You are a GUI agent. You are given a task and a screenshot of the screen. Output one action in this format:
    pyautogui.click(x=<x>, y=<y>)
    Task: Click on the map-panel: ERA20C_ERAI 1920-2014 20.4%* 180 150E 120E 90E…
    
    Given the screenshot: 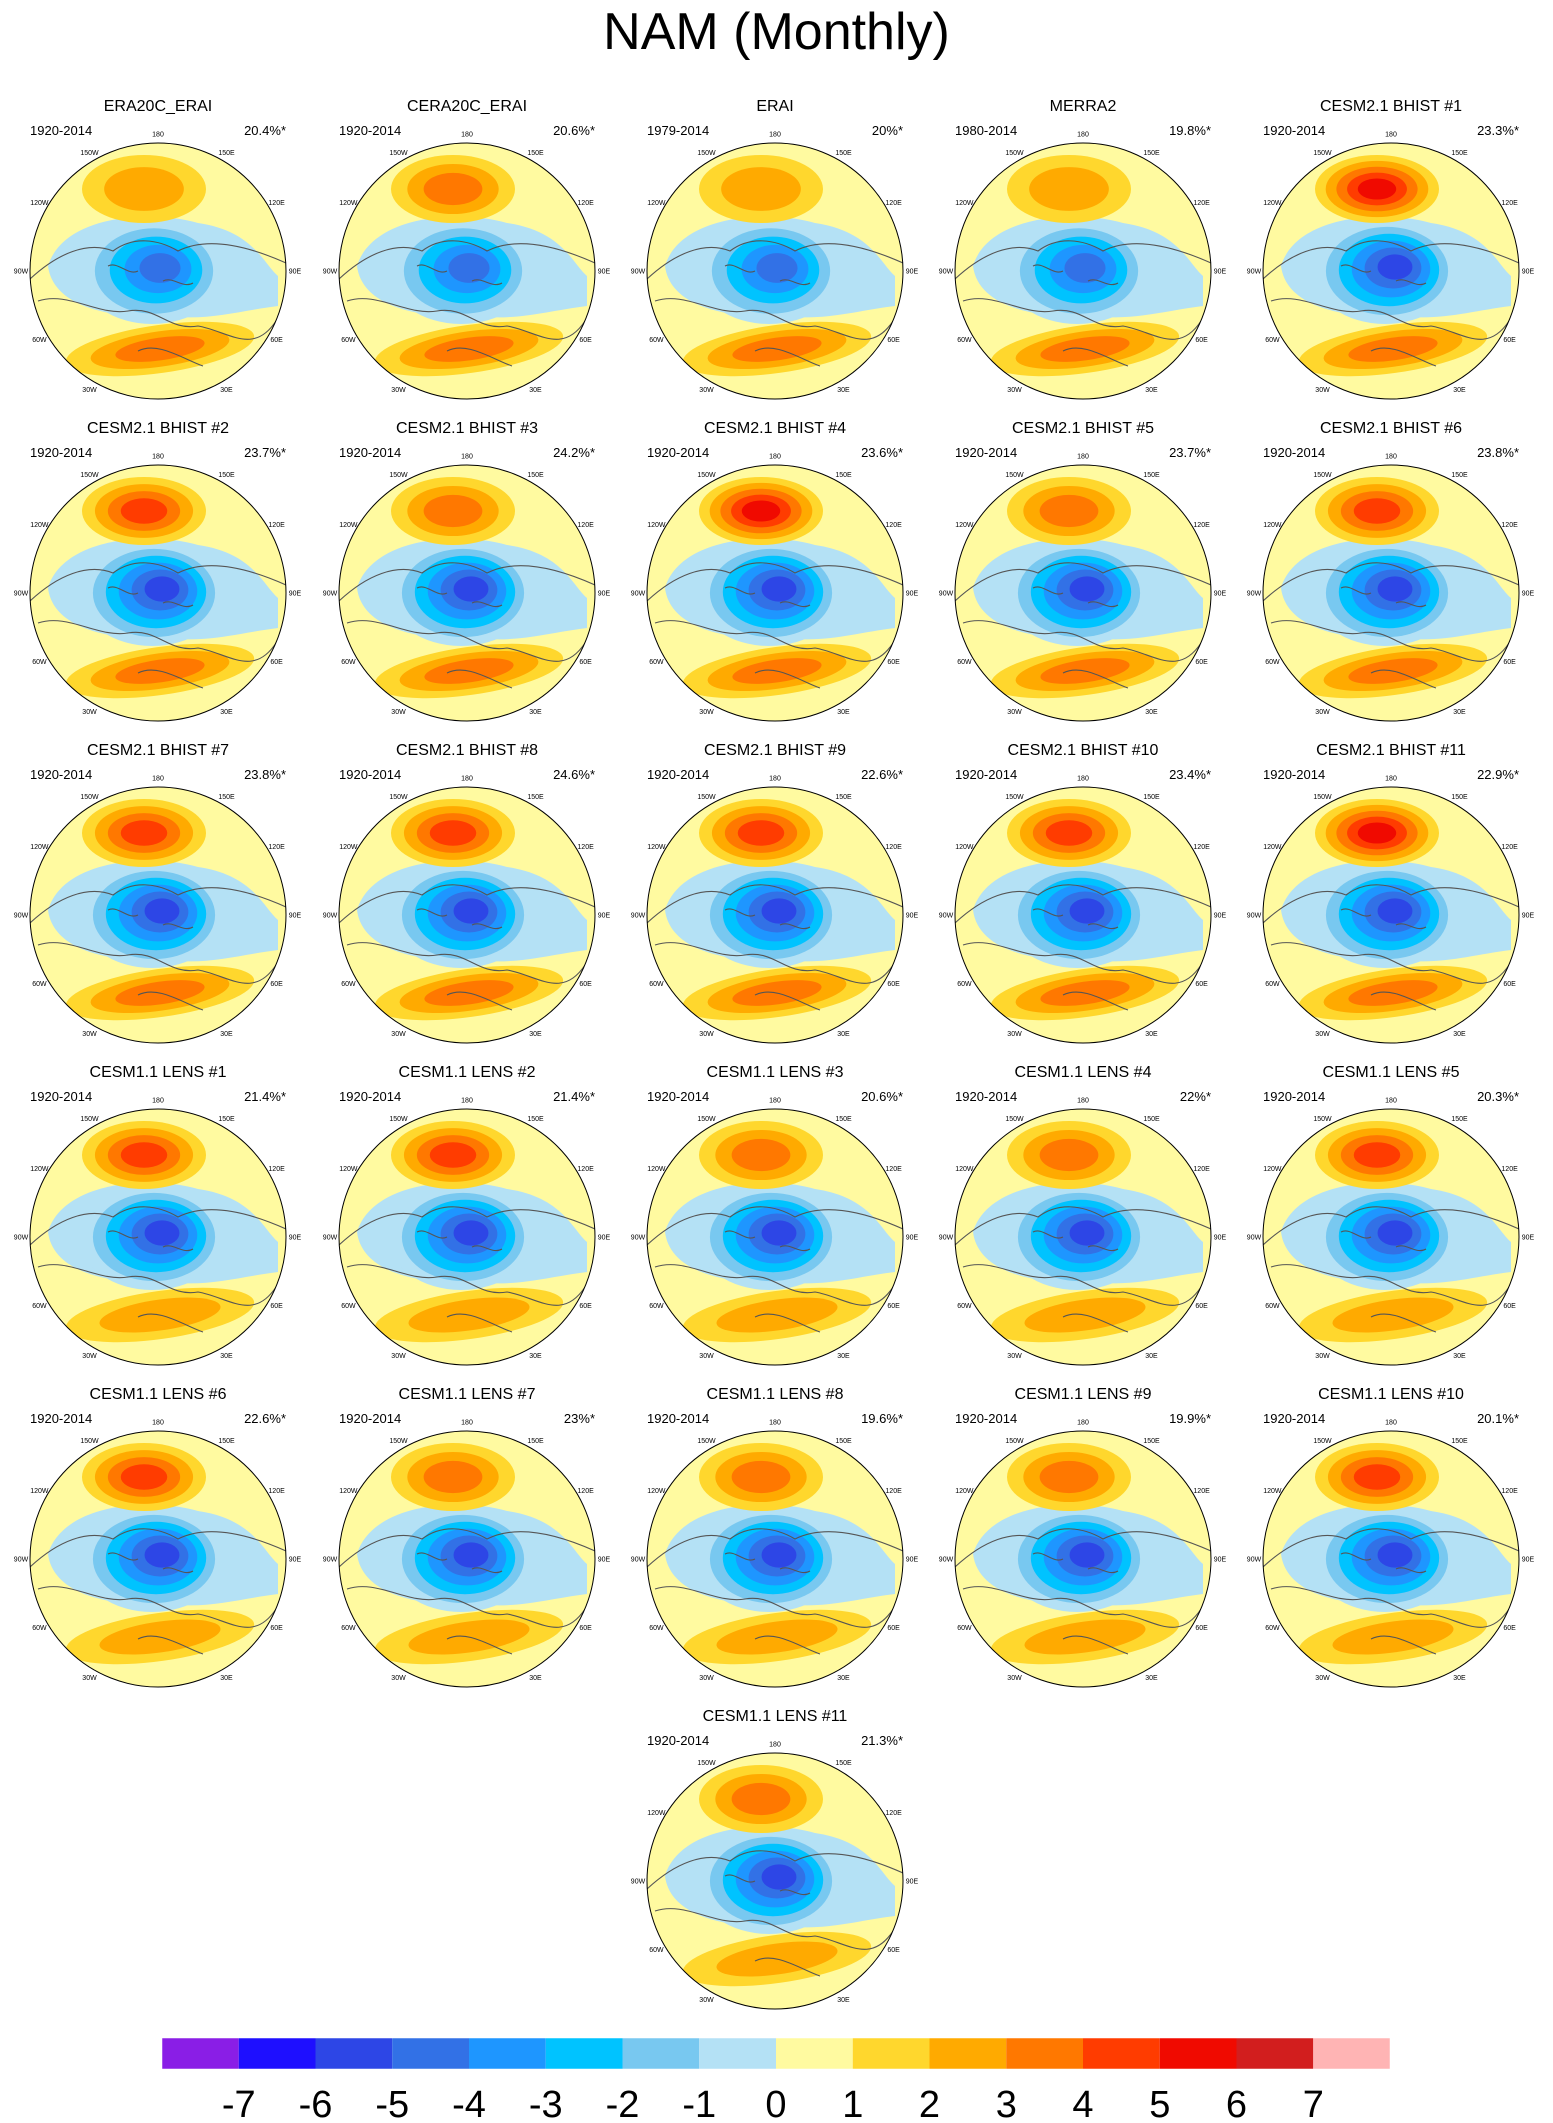 What is the action you would take?
    pyautogui.click(x=158, y=253)
    